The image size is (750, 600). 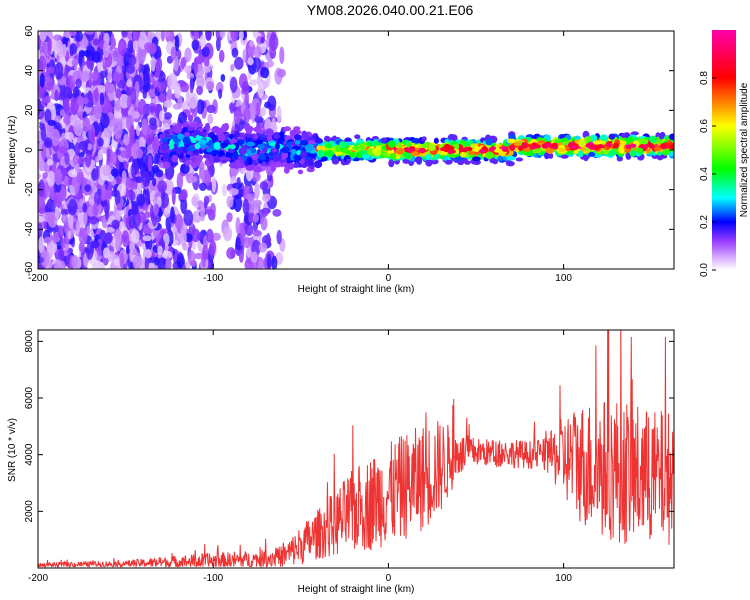 I want to click on y-tick-label: 4000, so click(x=29, y=454).